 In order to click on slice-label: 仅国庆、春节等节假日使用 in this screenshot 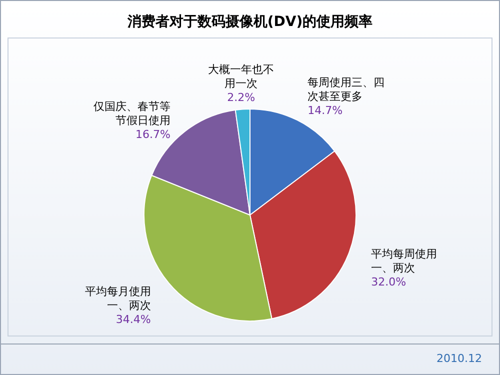, I will do `click(131, 114)`.